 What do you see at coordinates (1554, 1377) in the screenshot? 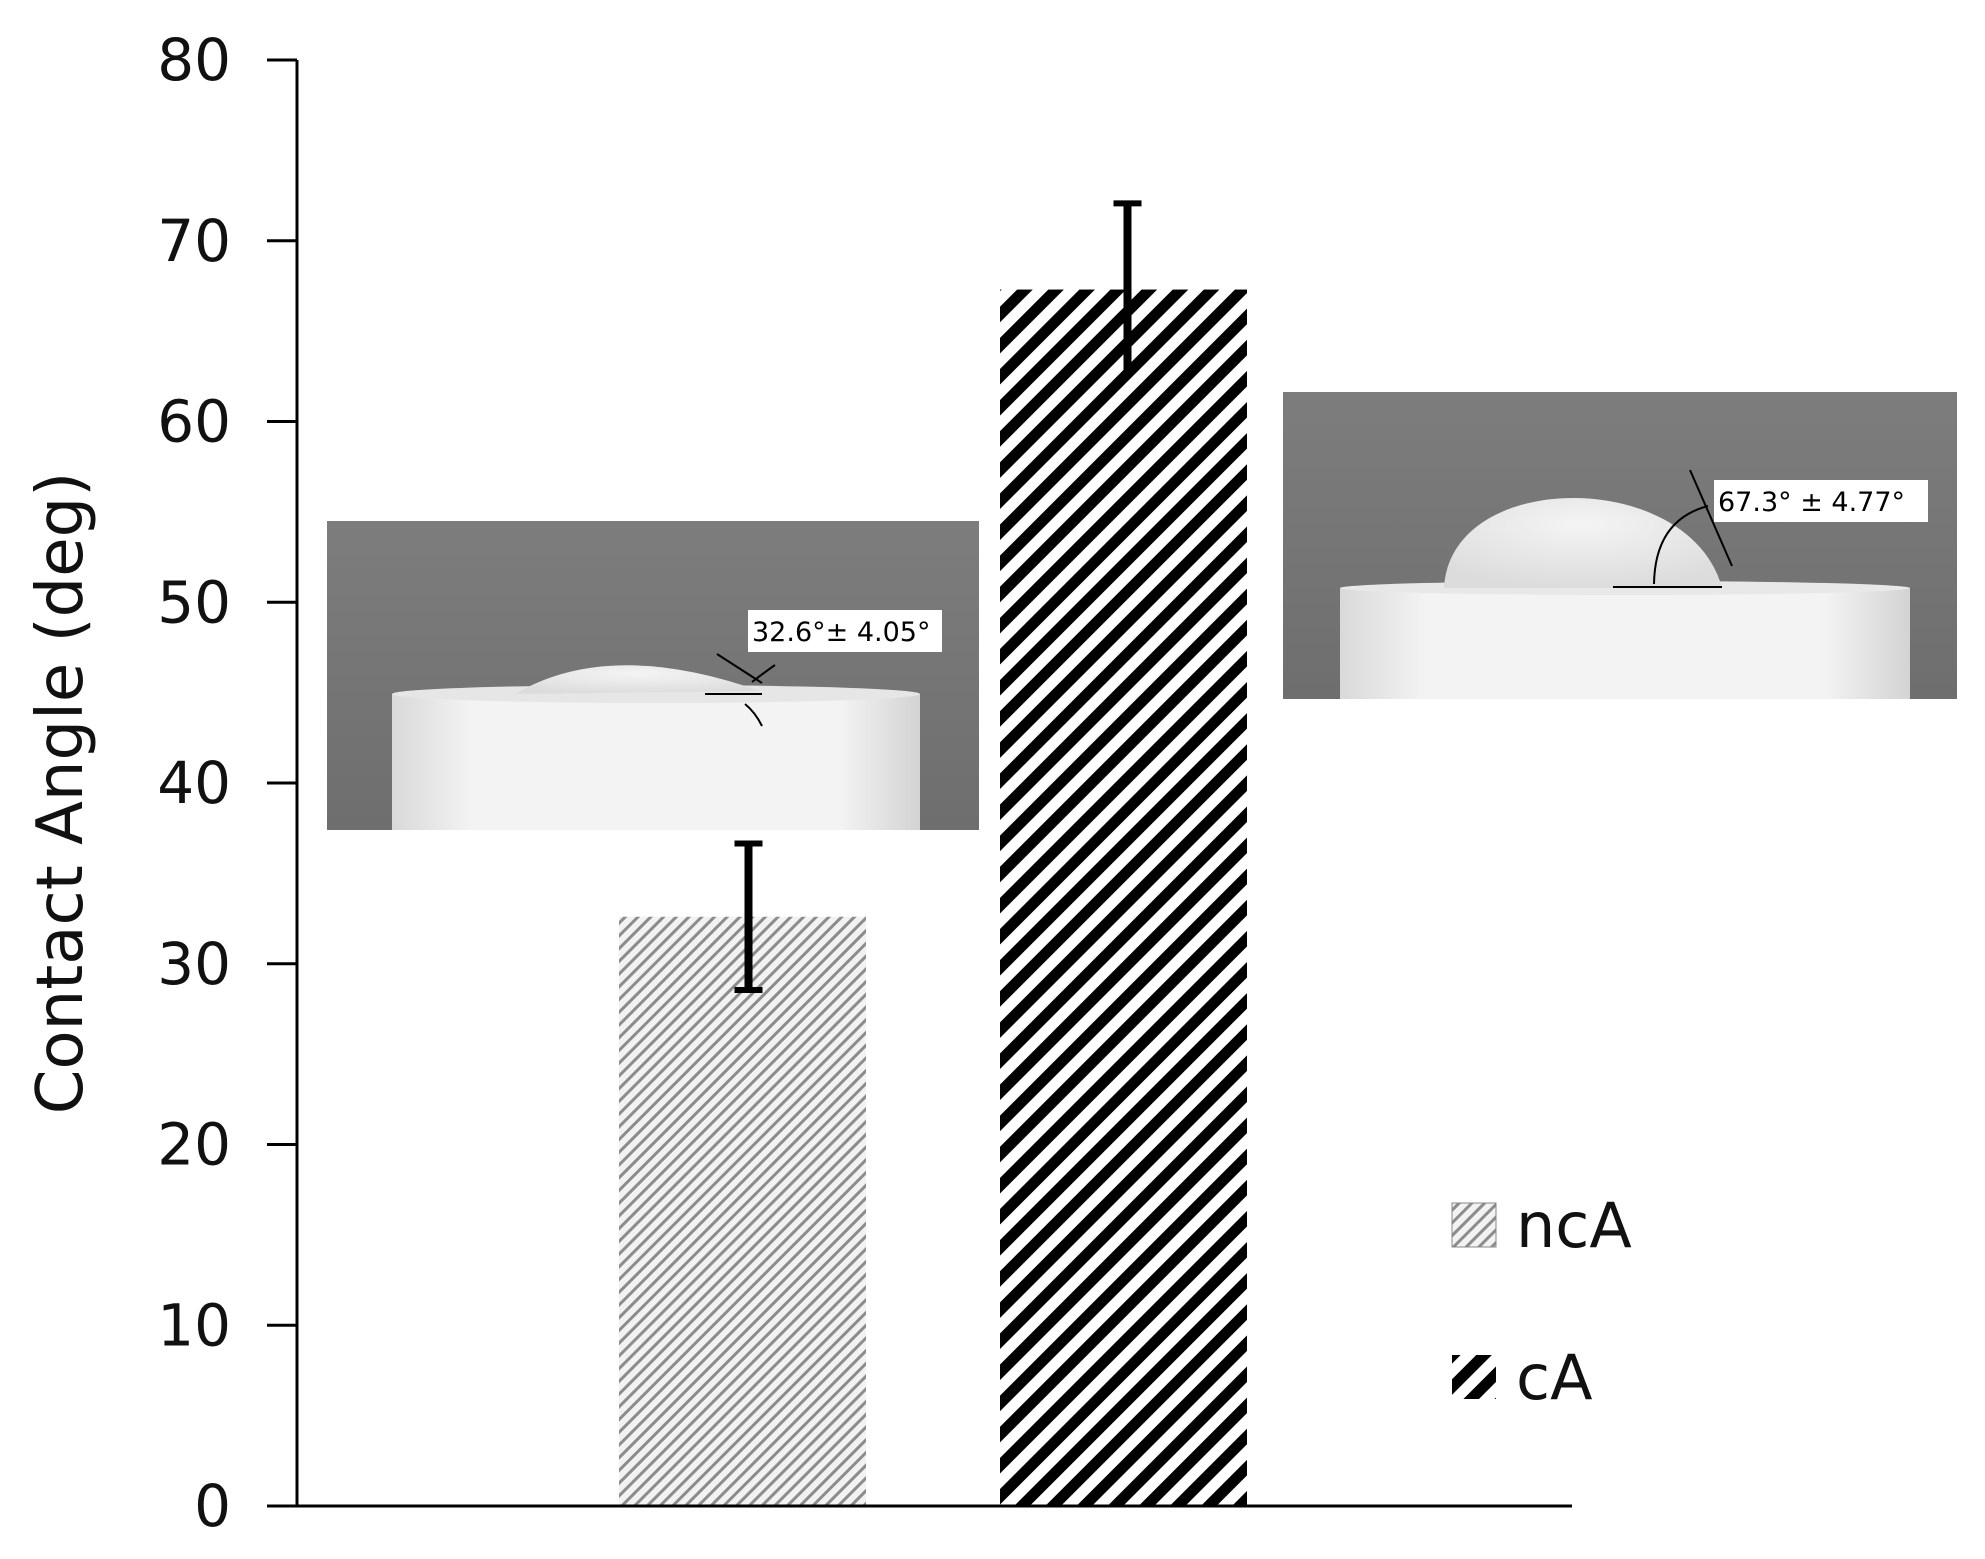
I see `legend-label-cA: cA` at bounding box center [1554, 1377].